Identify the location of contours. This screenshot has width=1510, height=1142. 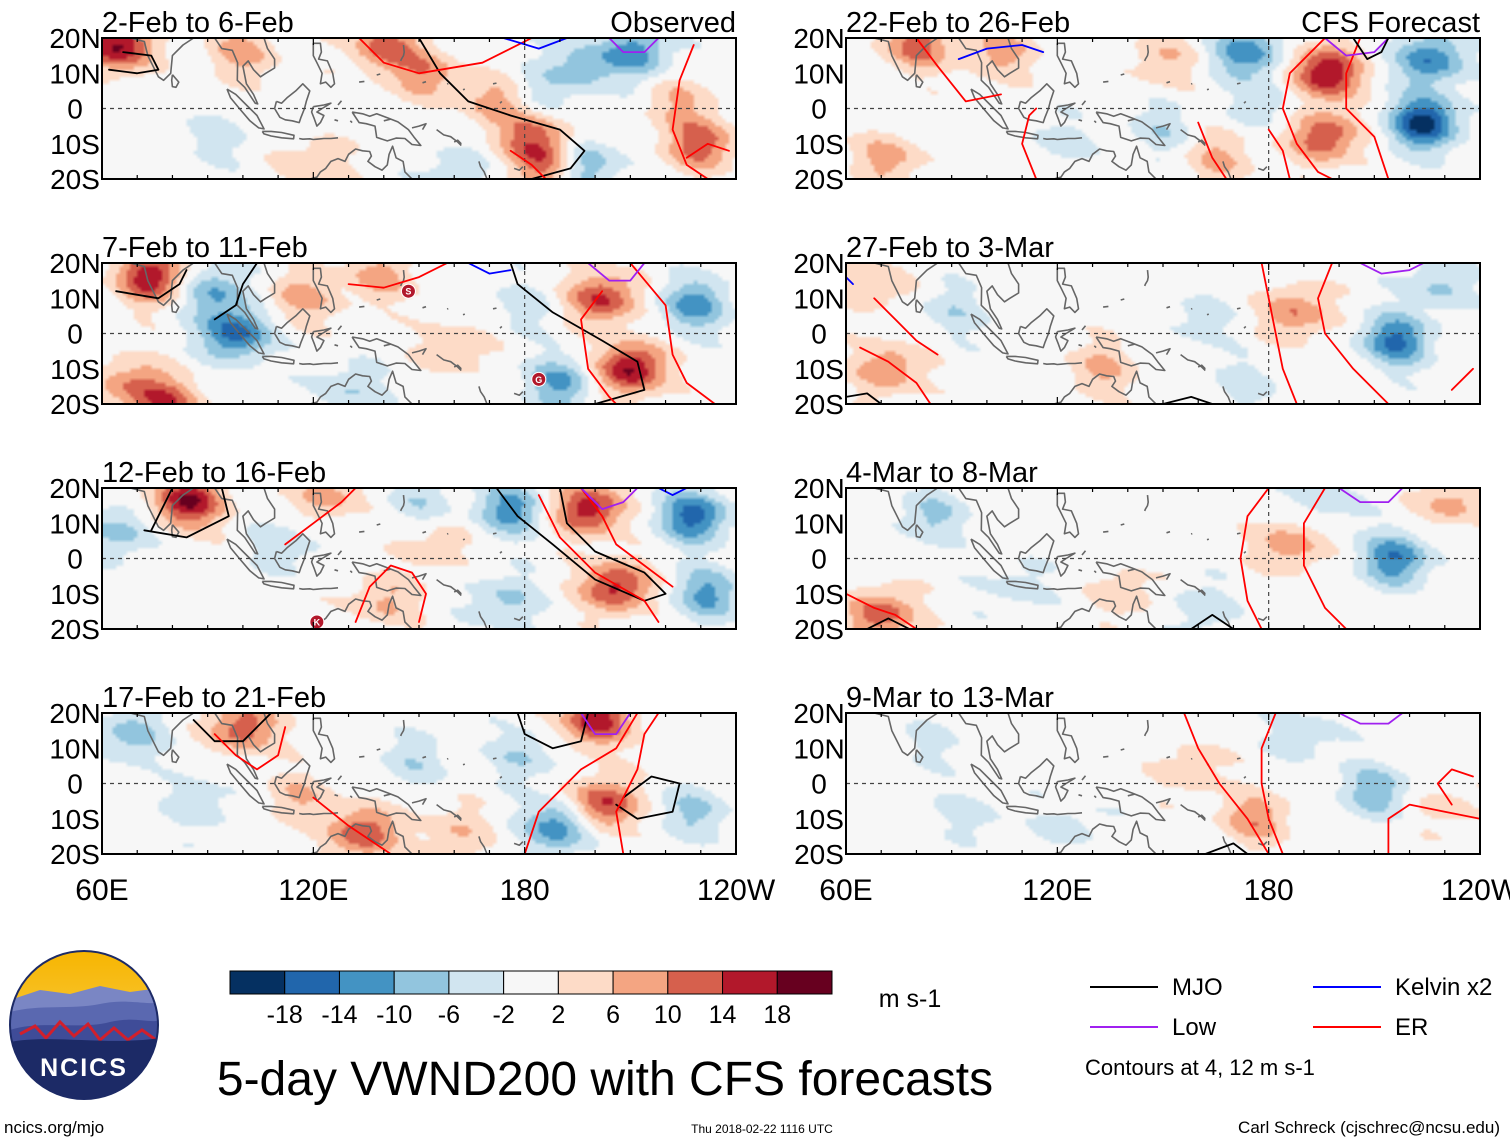
(415, 555).